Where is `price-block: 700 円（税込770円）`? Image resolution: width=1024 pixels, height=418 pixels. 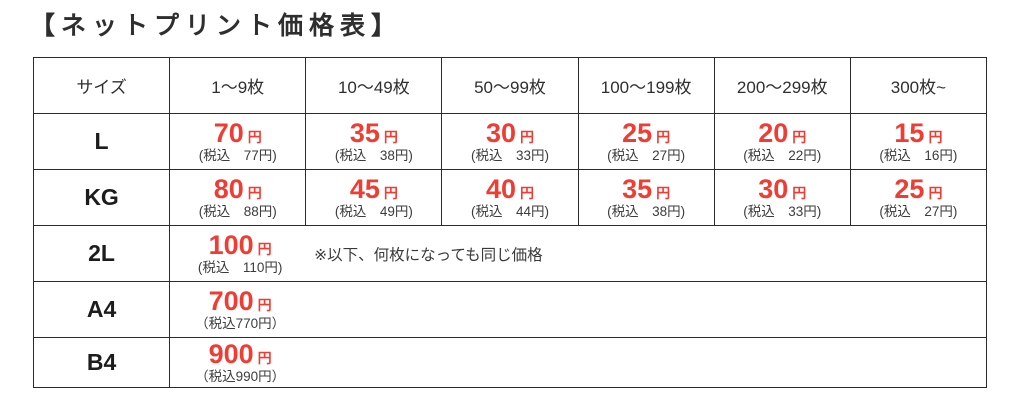 price-block: 700 円（税込770円） is located at coordinates (240, 310).